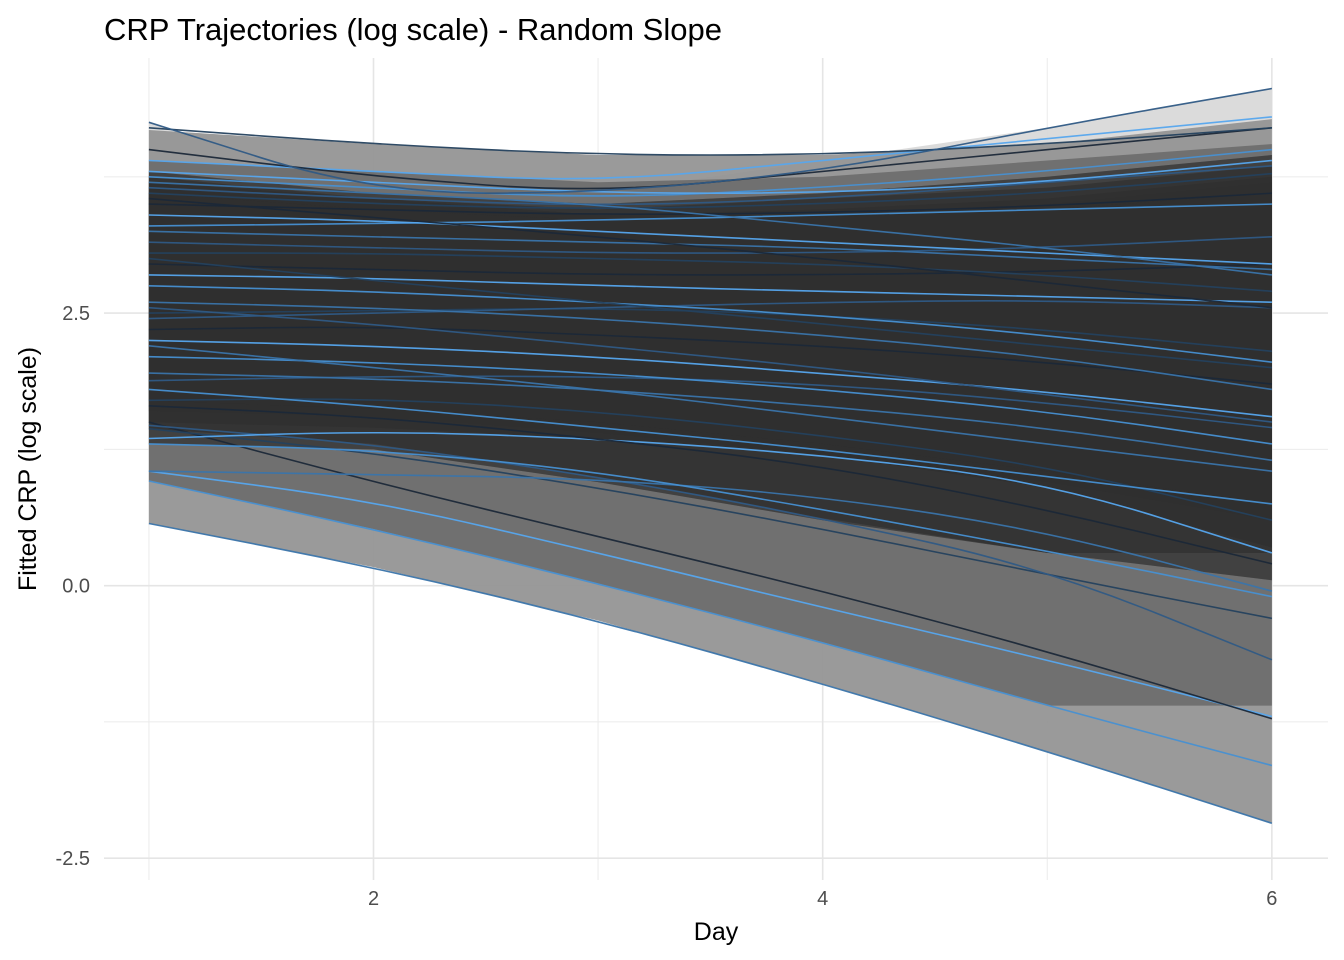  Describe the element at coordinates (28, 469) in the screenshot. I see `y-axis-title: Fitted CRP (log scale)` at that location.